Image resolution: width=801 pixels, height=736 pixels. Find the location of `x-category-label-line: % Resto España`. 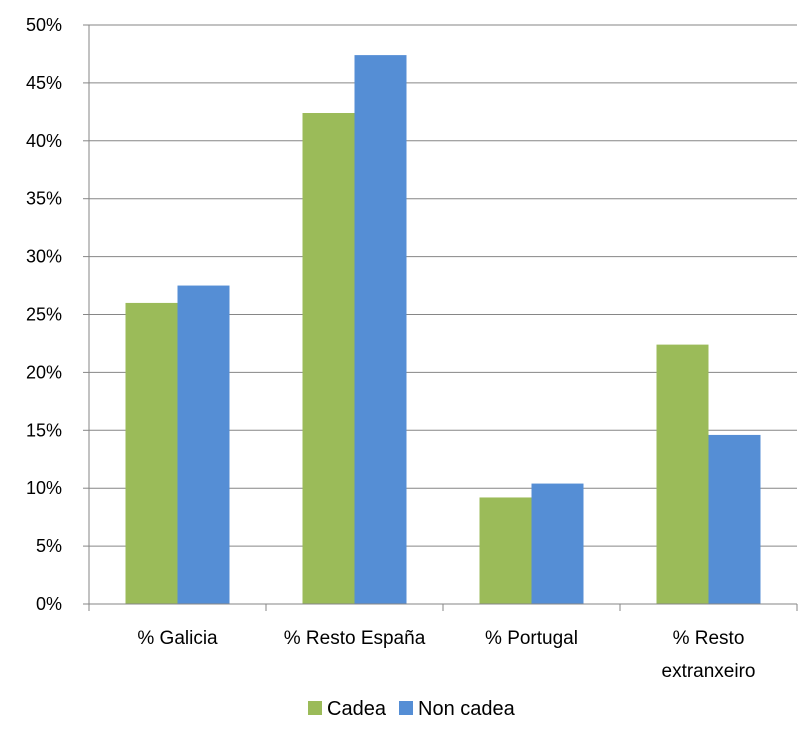

x-category-label-line: % Resto España is located at coordinates (355, 638).